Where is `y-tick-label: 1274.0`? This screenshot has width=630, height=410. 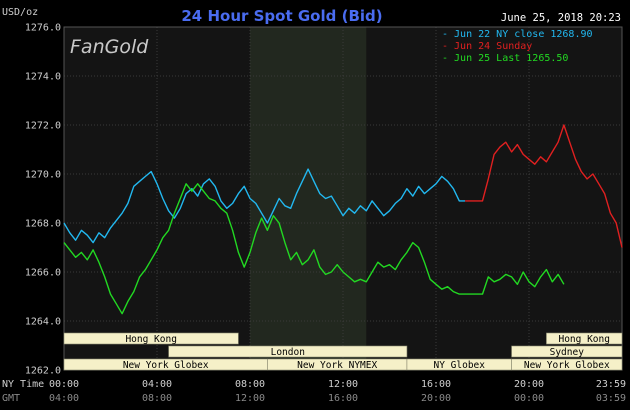 y-tick-label: 1274.0 is located at coordinates (43, 77).